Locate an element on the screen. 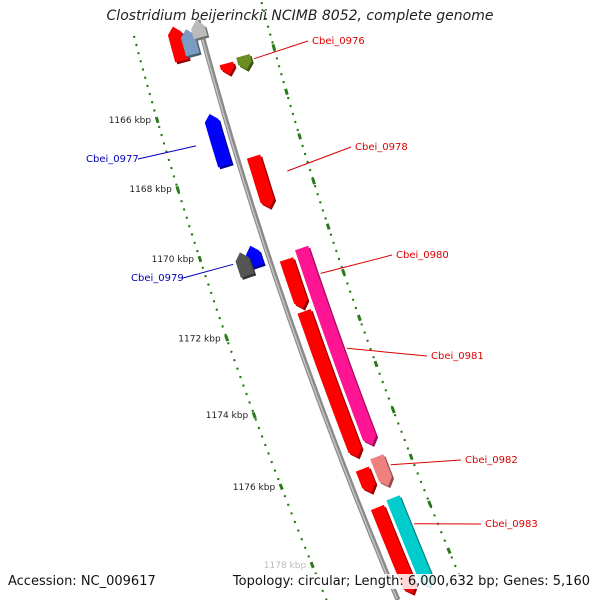 Image resolution: width=600 pixels, height=600 pixels. scale-tick-label: 1166 kbp is located at coordinates (130, 121).